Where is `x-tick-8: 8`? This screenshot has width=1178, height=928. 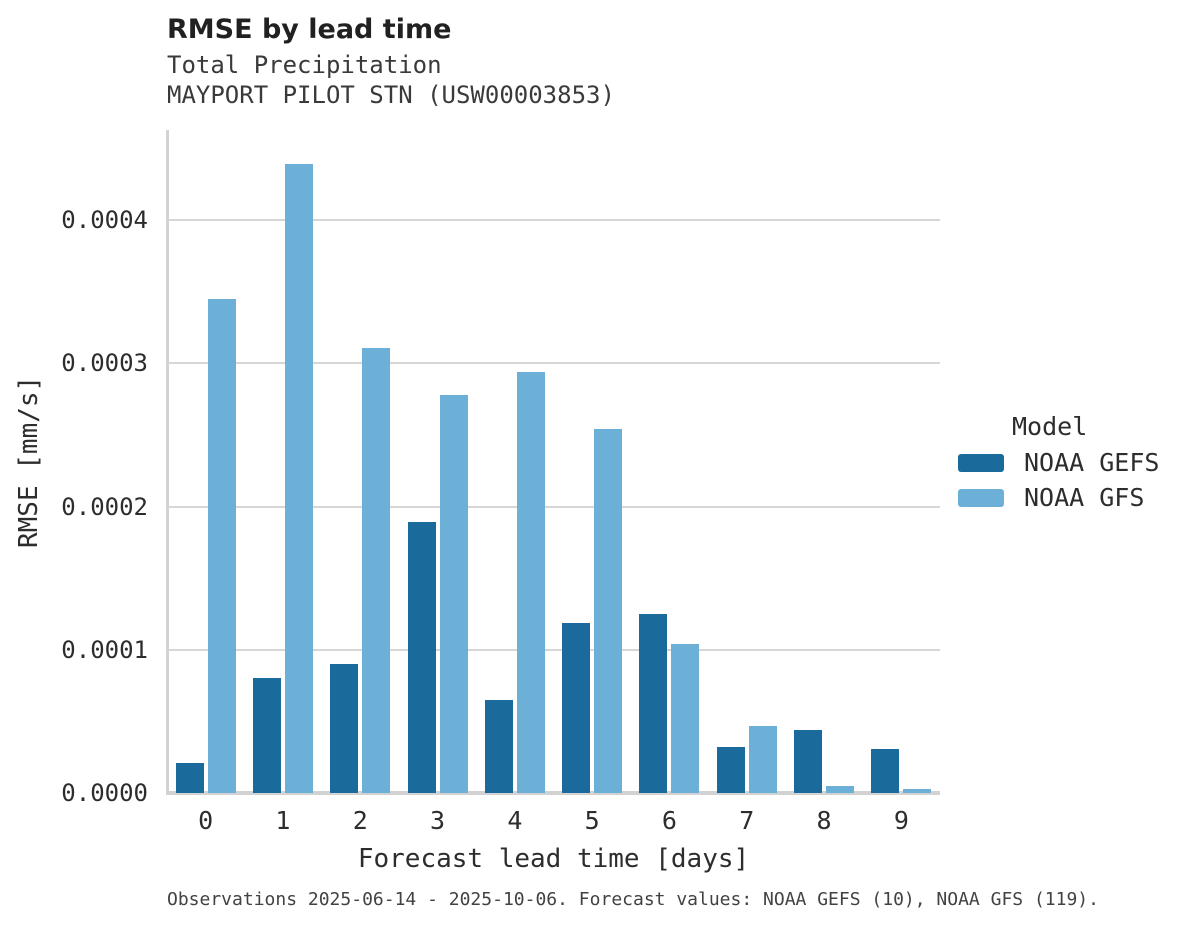
x-tick-8: 8 is located at coordinates (824, 820).